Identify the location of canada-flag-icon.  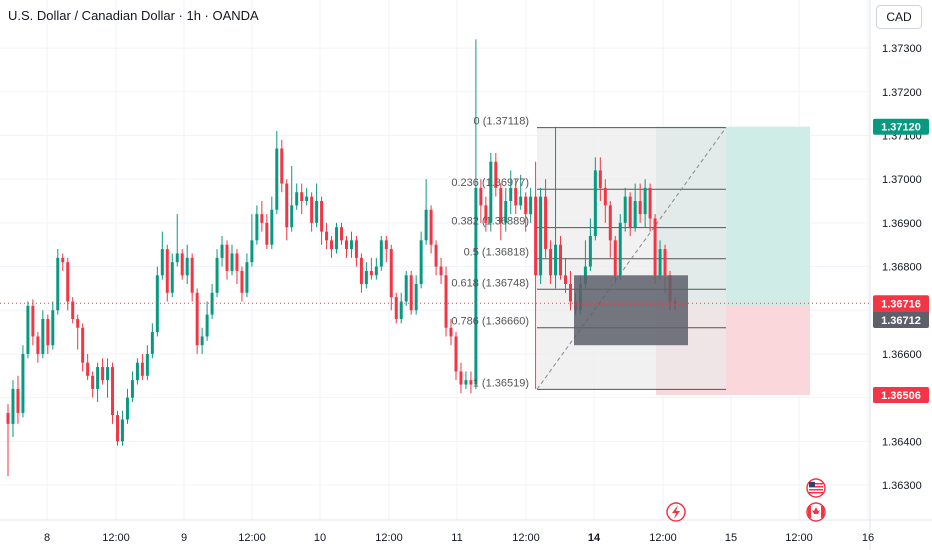
(816, 512).